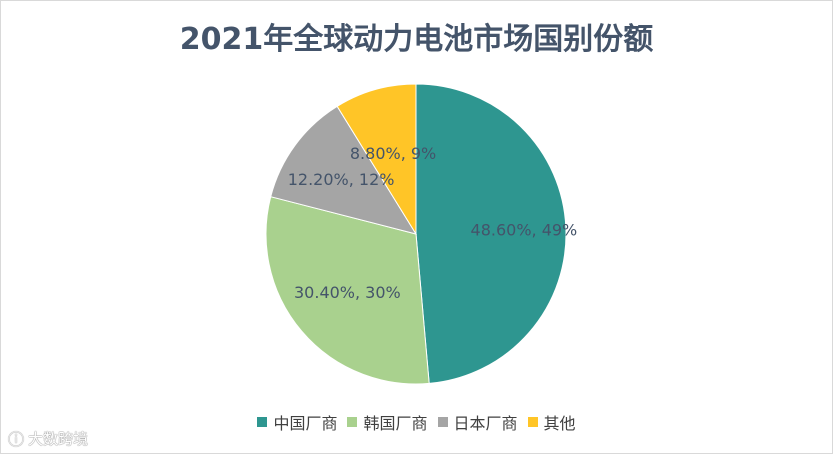  I want to click on chart-legend: 中国厂商 韩国厂商 日本厂商 其他, so click(416, 422).